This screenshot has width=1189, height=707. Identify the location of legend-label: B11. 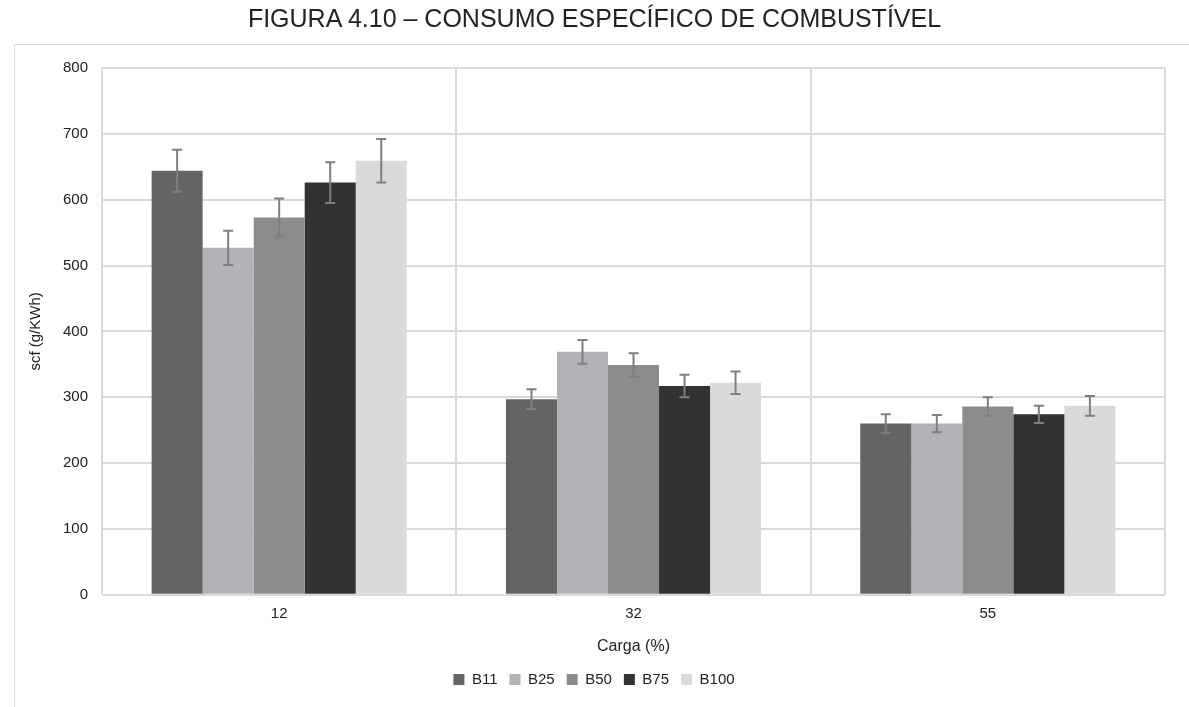
(484, 678).